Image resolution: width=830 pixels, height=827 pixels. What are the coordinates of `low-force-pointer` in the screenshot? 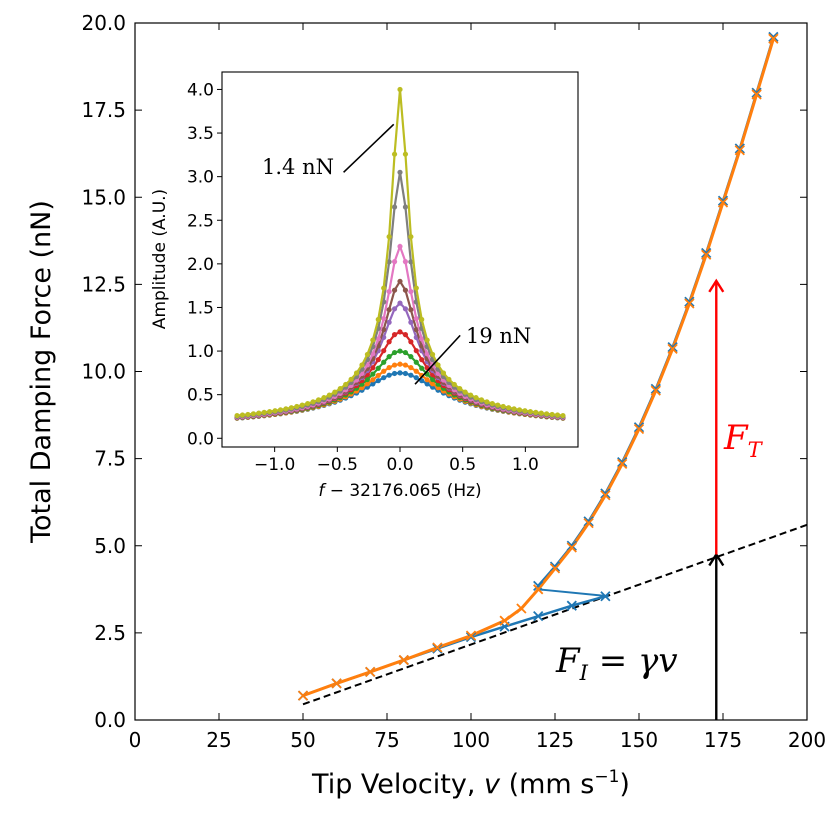 It's located at (437, 359).